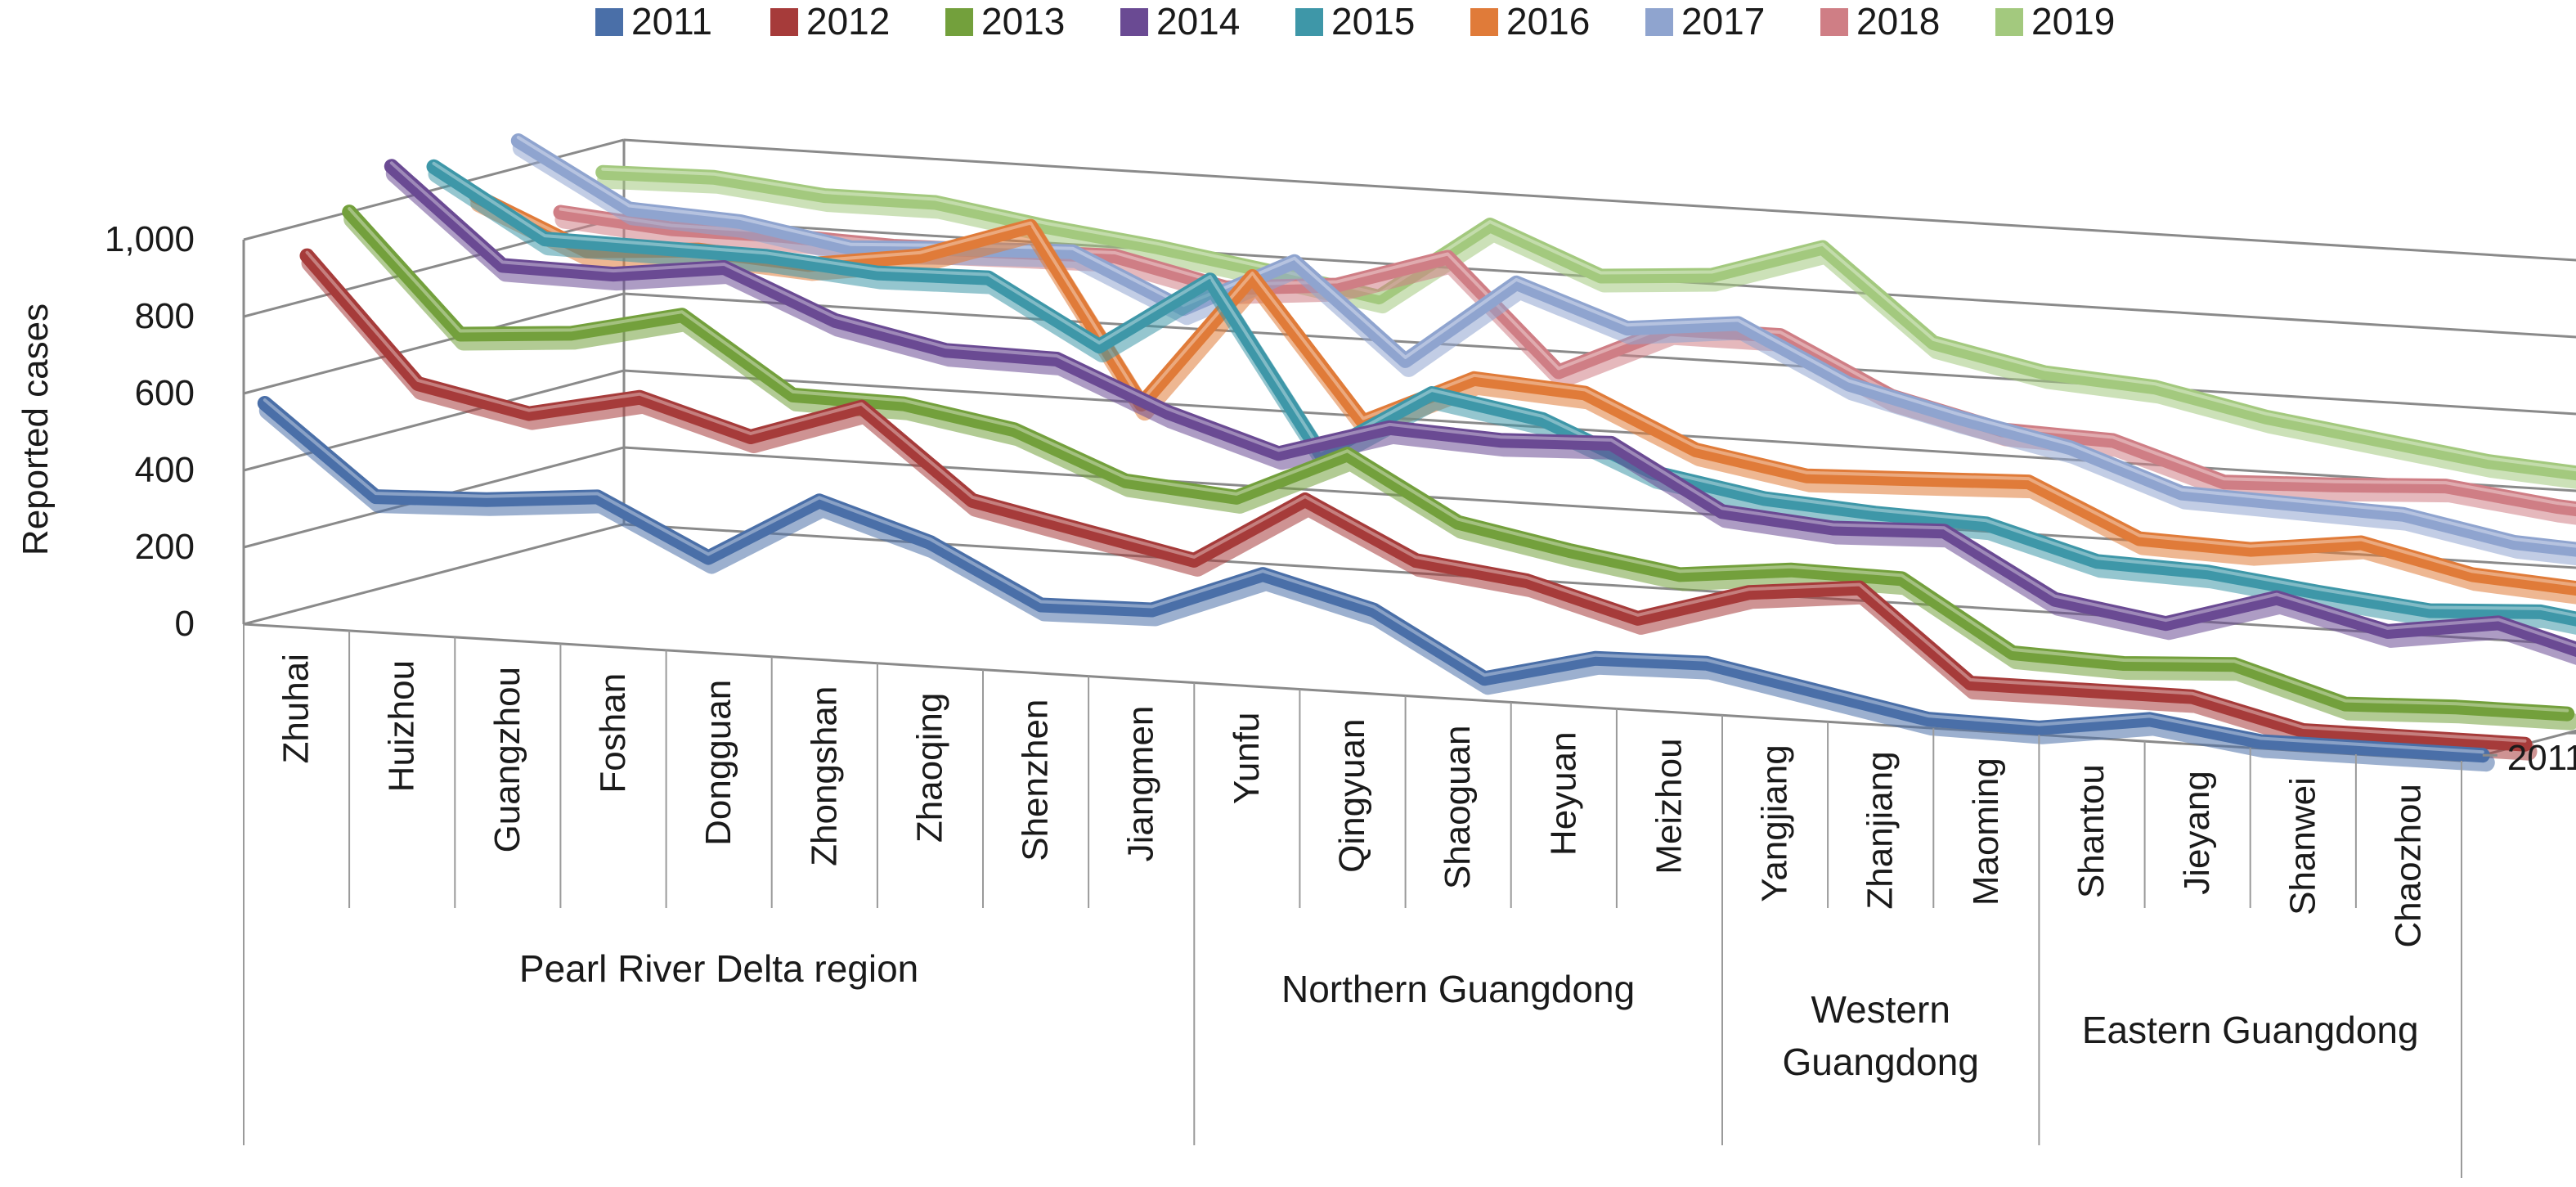 This screenshot has height=1187, width=2576. I want to click on category-label: Foshan, so click(613, 733).